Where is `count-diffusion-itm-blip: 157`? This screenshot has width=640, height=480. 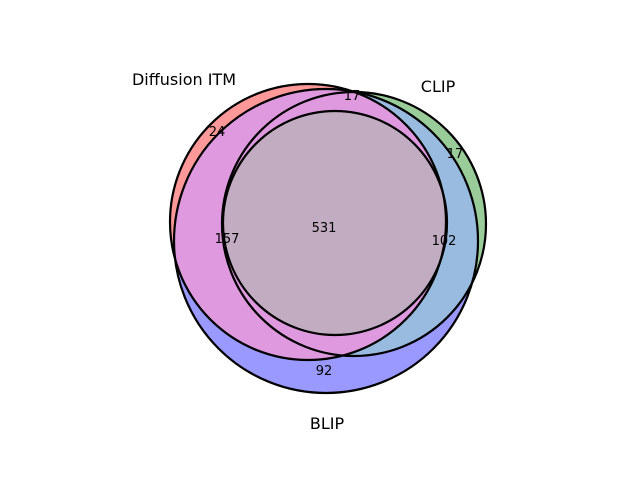
count-diffusion-itm-blip: 157 is located at coordinates (227, 239).